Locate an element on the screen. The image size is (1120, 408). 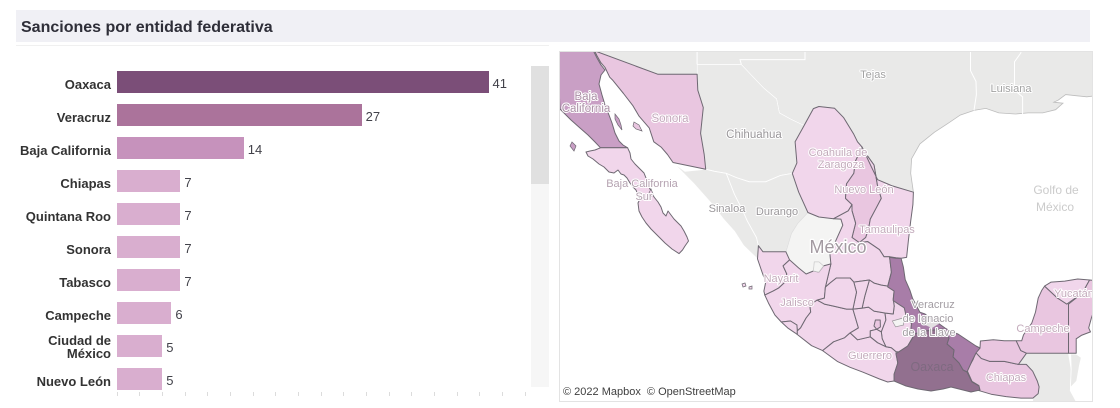
svg-text: Sinaloa is located at coordinates (728, 209).